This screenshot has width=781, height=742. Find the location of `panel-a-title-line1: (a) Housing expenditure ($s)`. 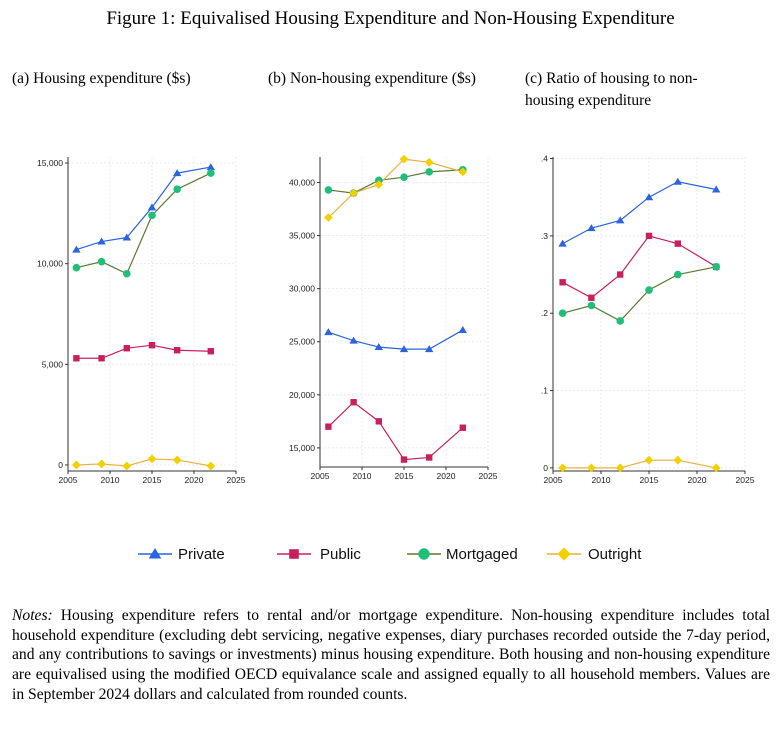

panel-a-title-line1: (a) Housing expenditure ($s) is located at coordinates (101, 78).